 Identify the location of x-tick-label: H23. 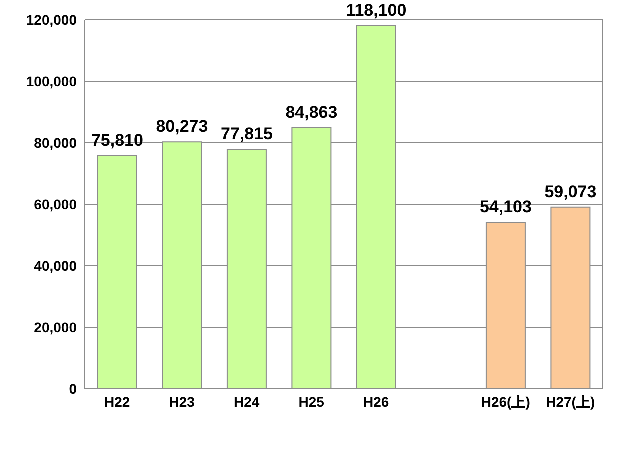
(182, 402).